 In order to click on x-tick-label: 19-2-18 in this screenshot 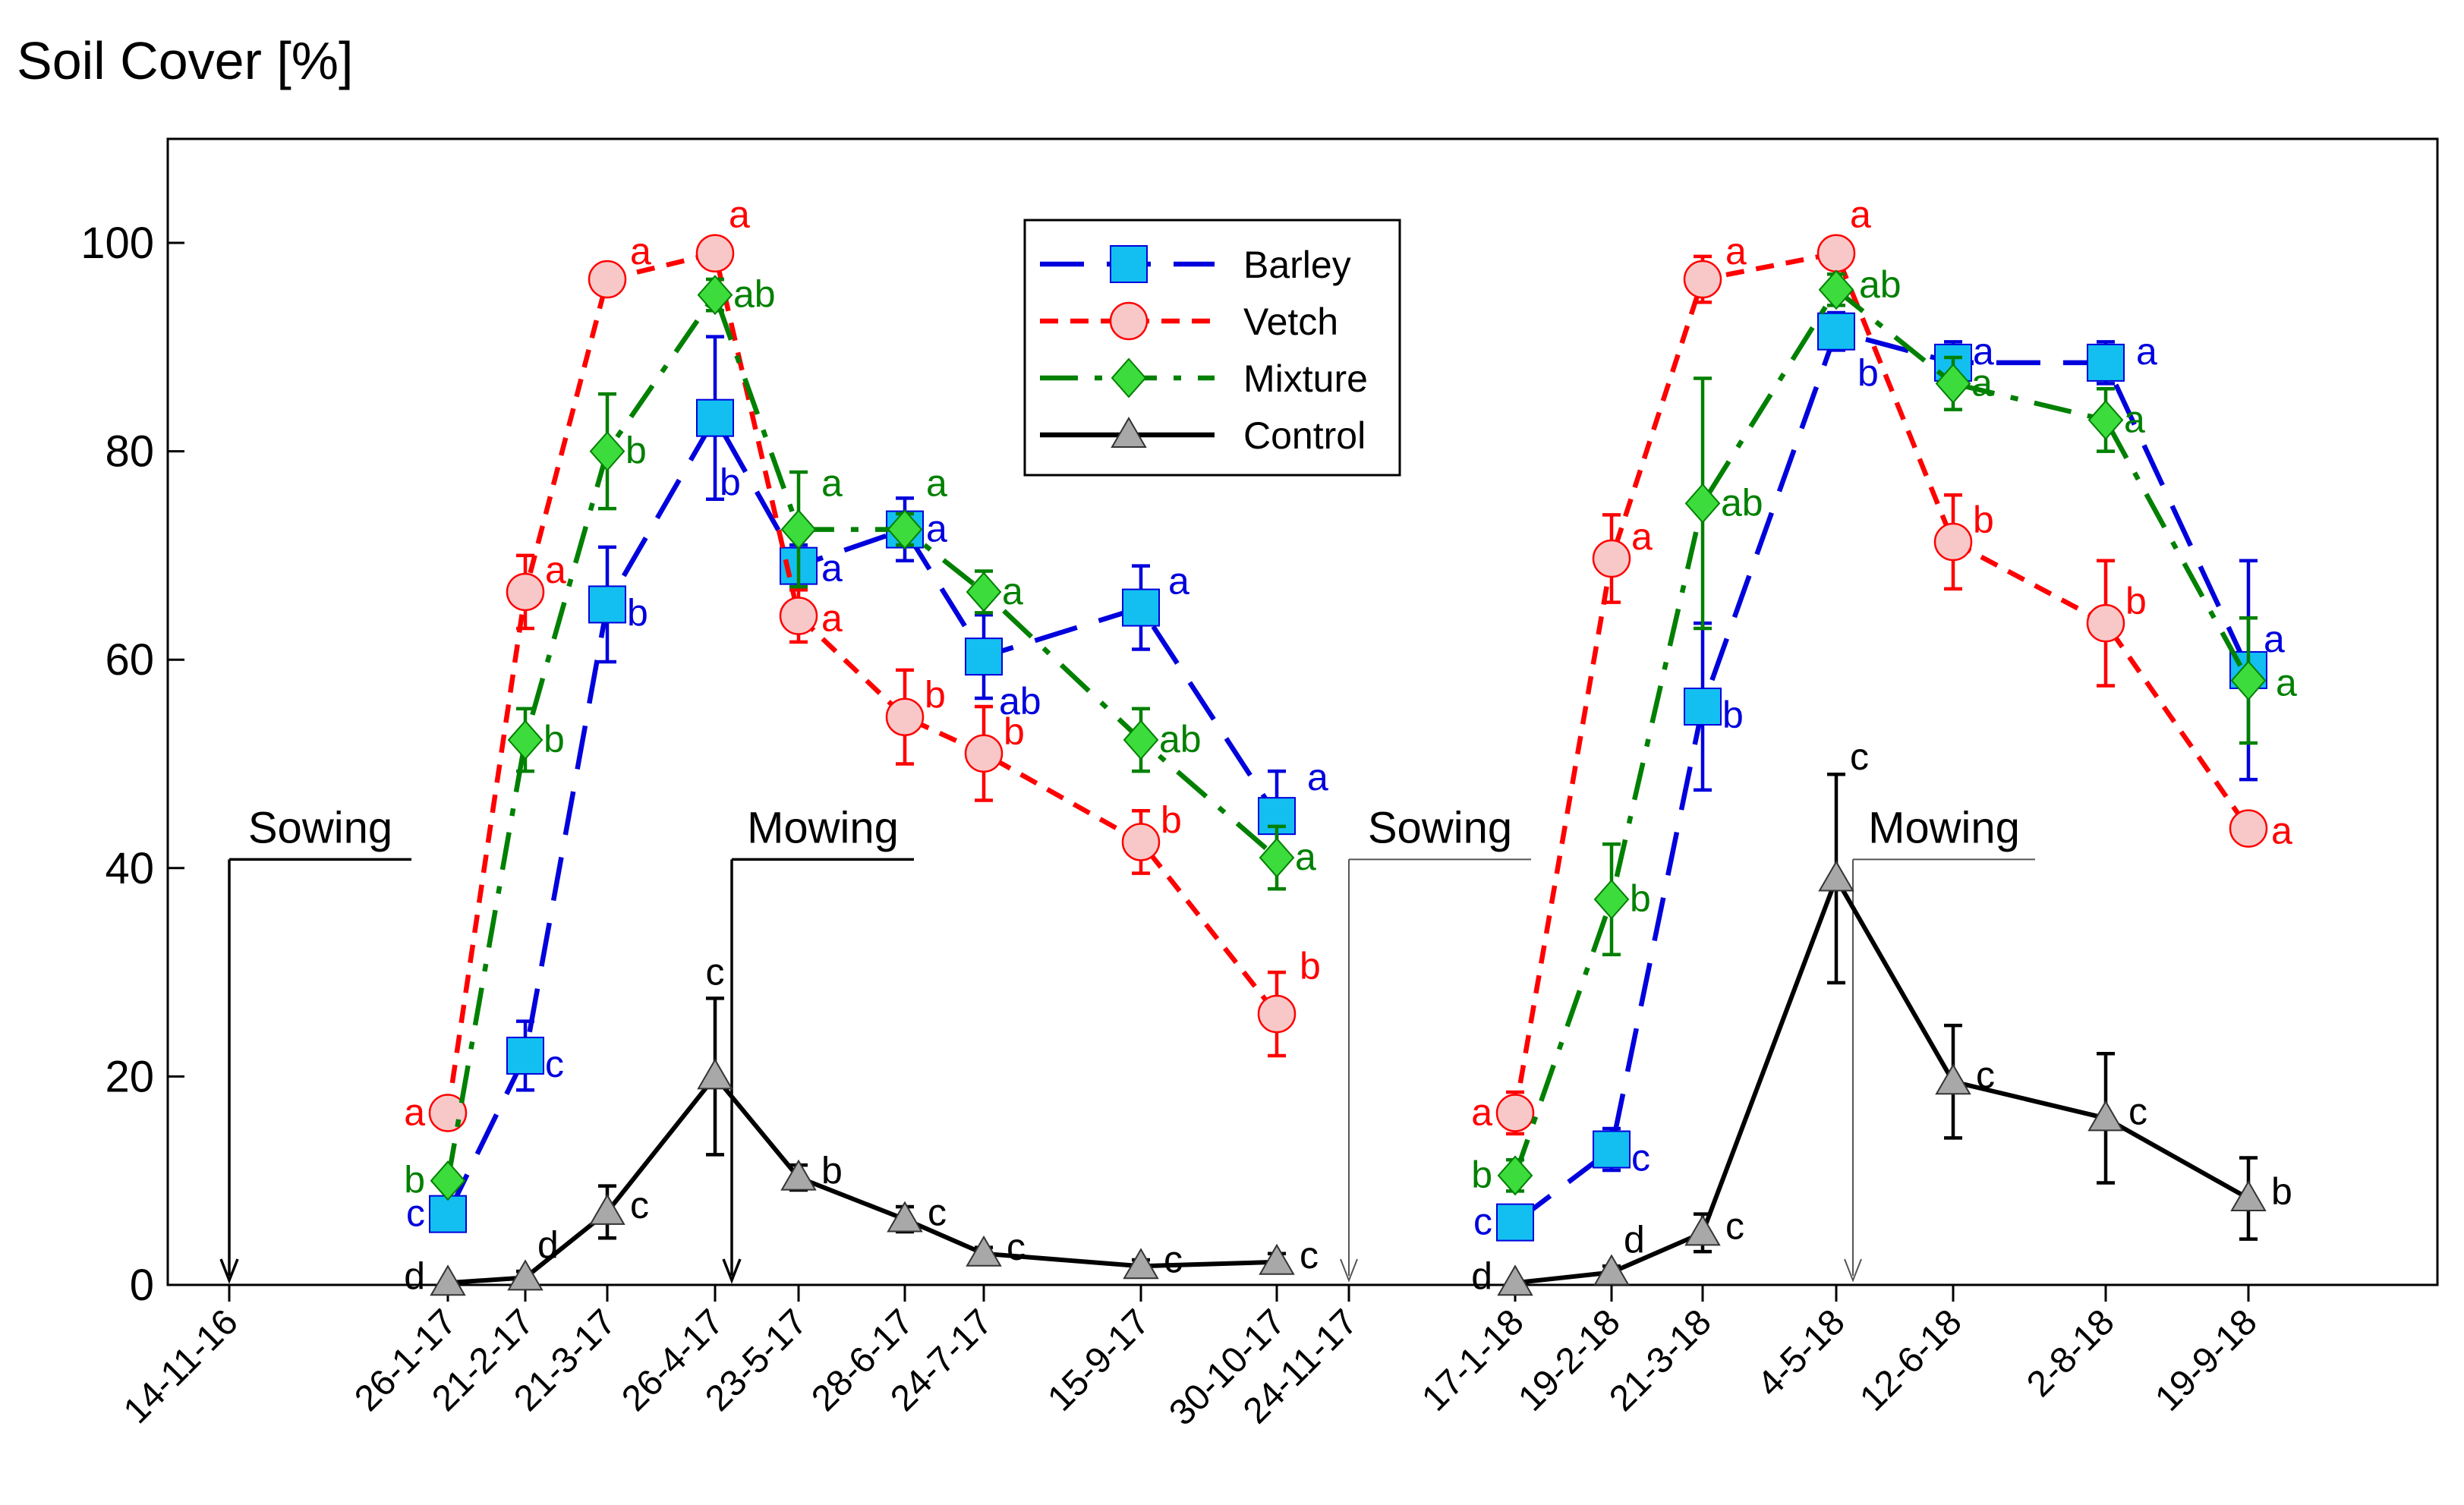, I will do `click(1569, 1360)`.